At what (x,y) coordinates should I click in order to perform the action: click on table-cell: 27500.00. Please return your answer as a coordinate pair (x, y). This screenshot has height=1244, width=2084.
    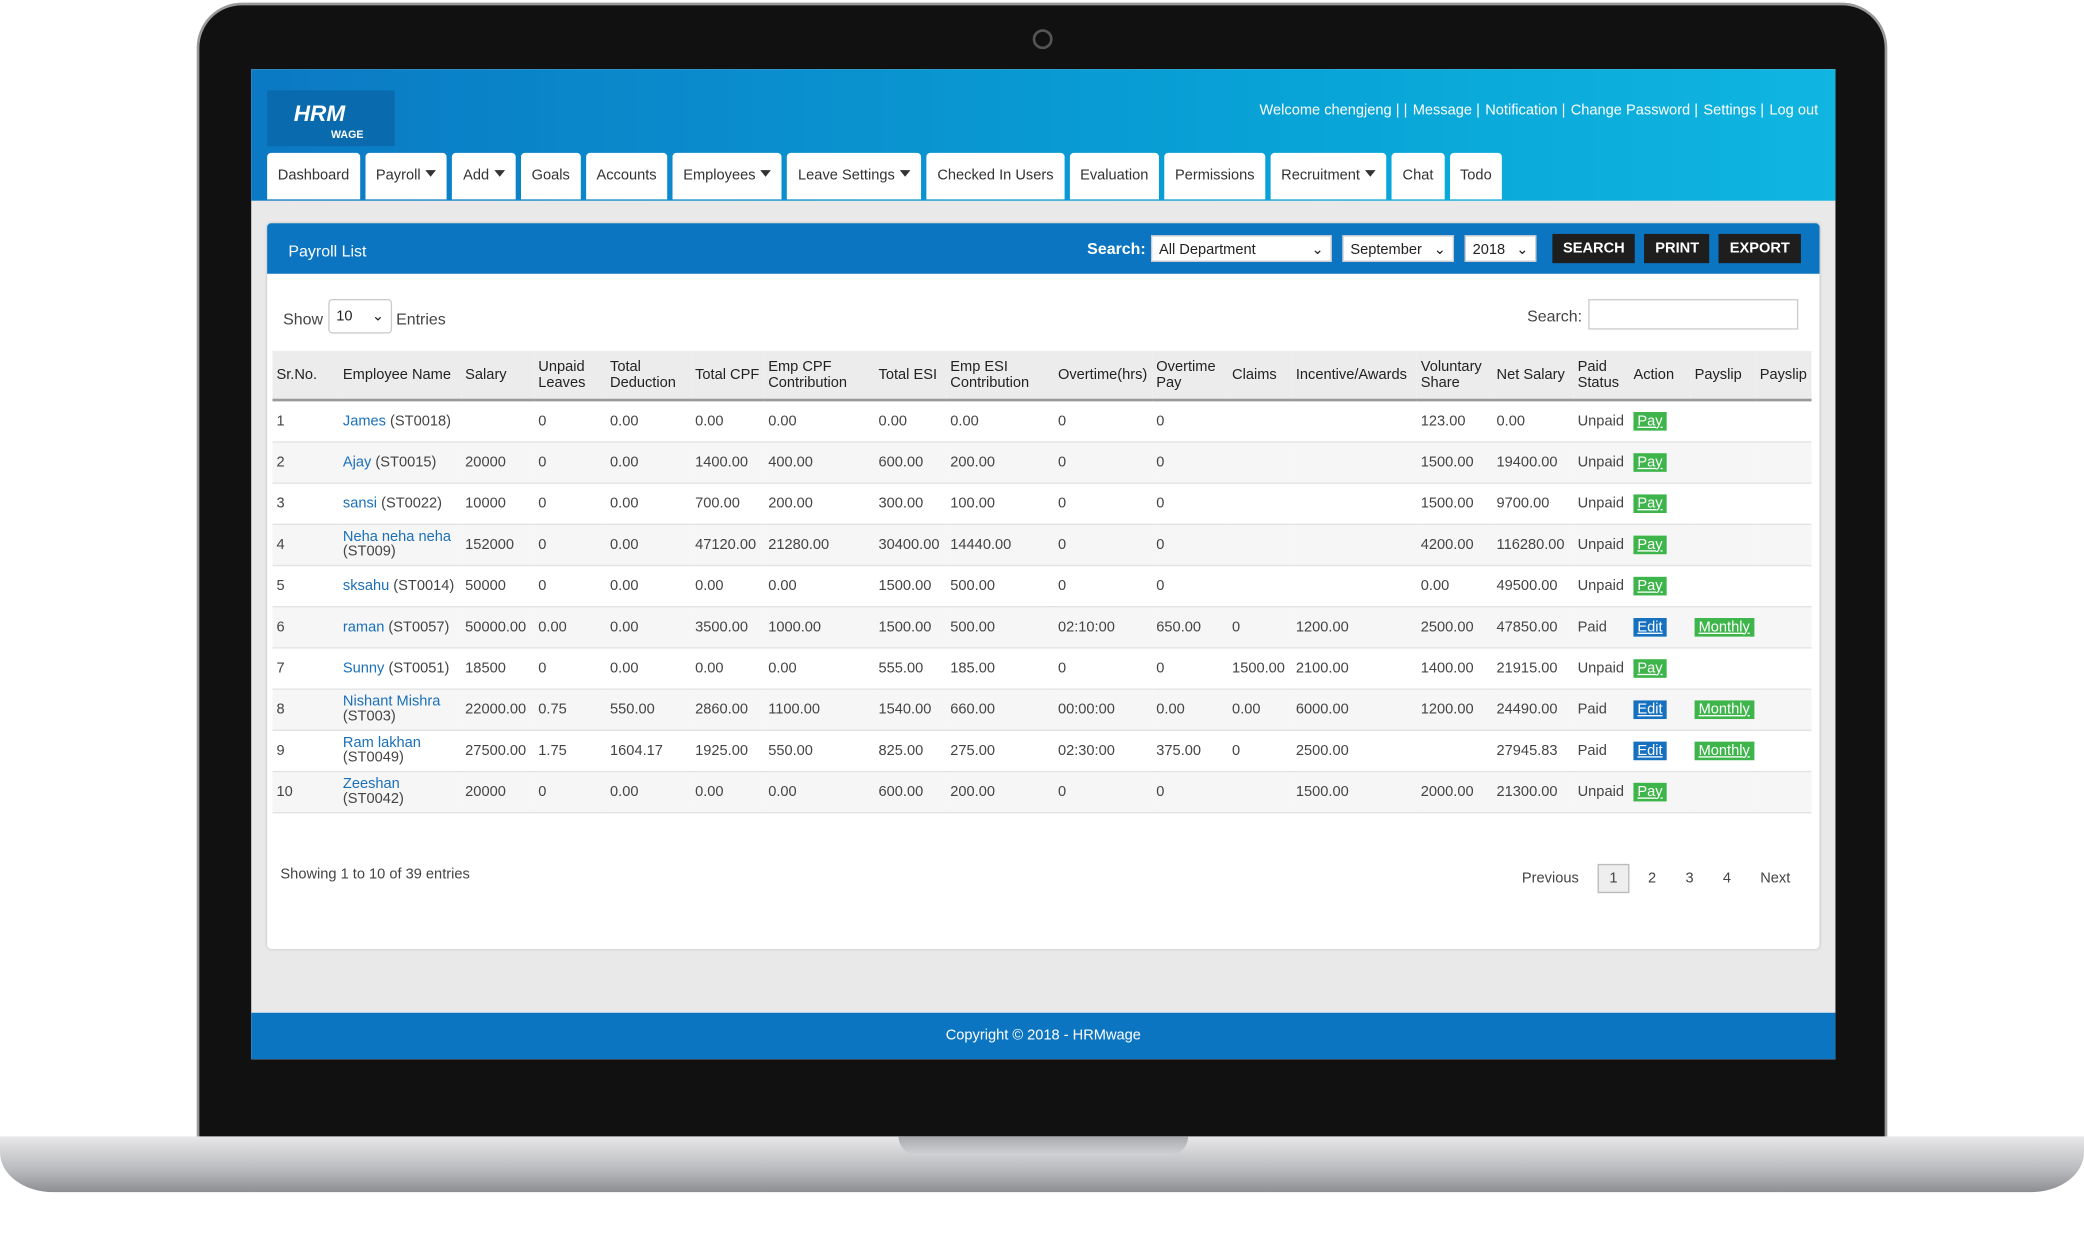
    Looking at the image, I should click on (498, 751).